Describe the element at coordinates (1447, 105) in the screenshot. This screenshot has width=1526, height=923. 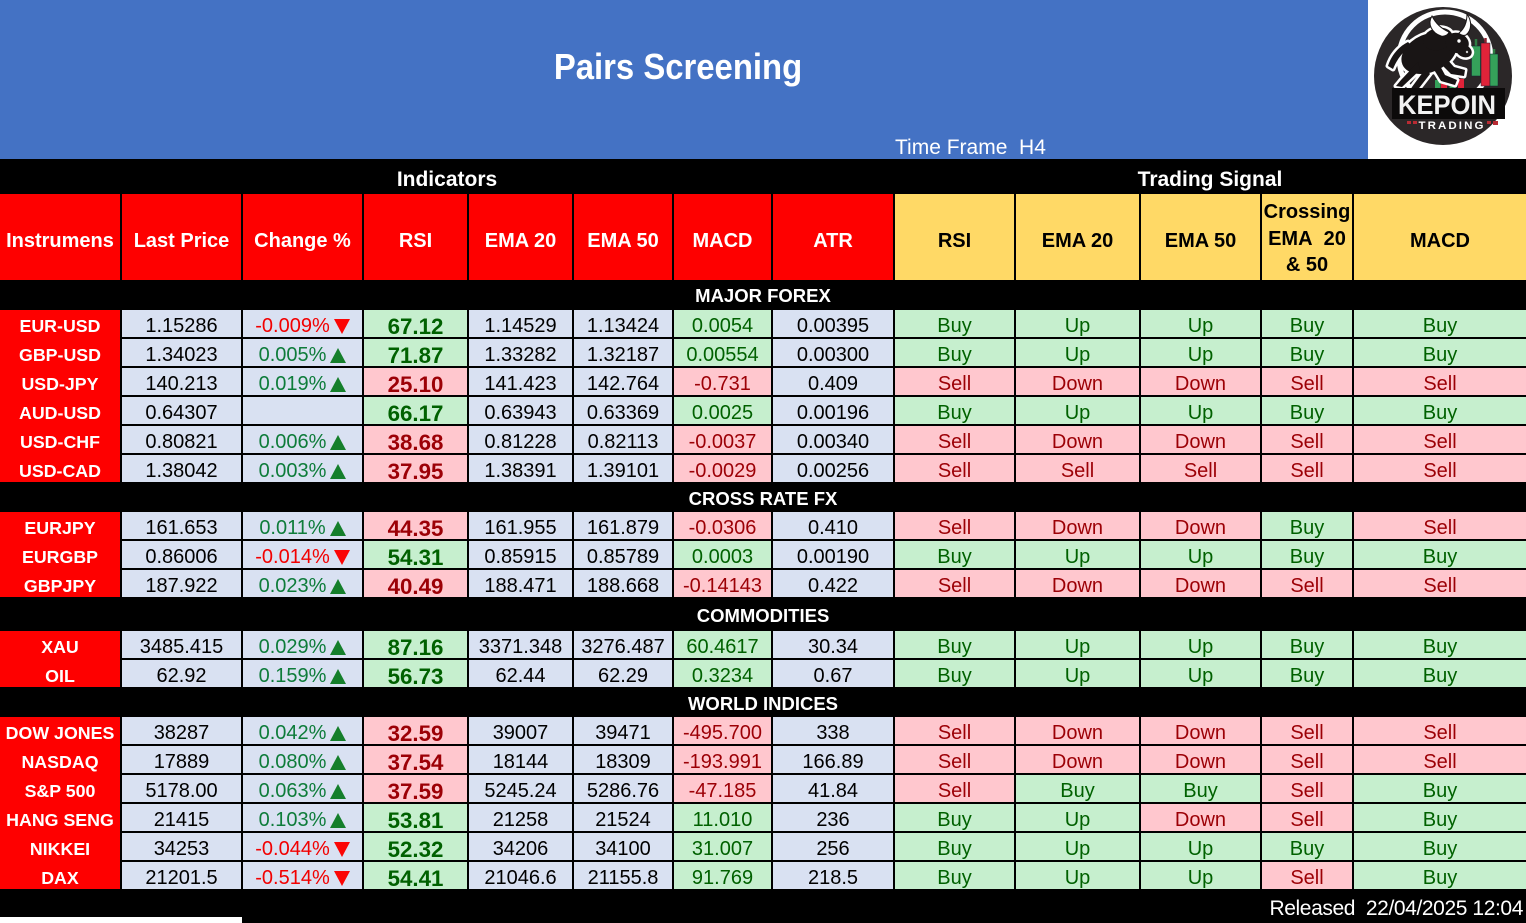
I see `svg-text: KEPOIN` at that location.